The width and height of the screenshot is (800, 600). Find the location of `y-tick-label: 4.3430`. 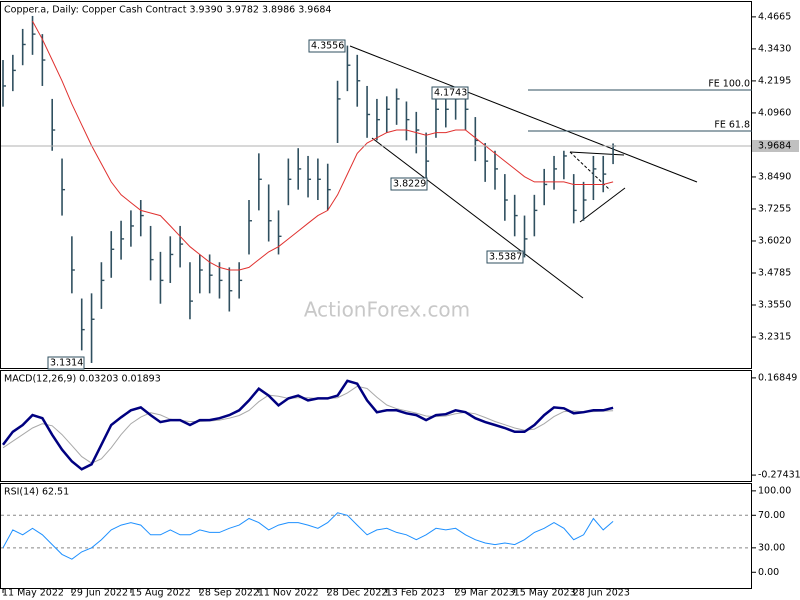

y-tick-label: 4.3430 is located at coordinates (774, 48).